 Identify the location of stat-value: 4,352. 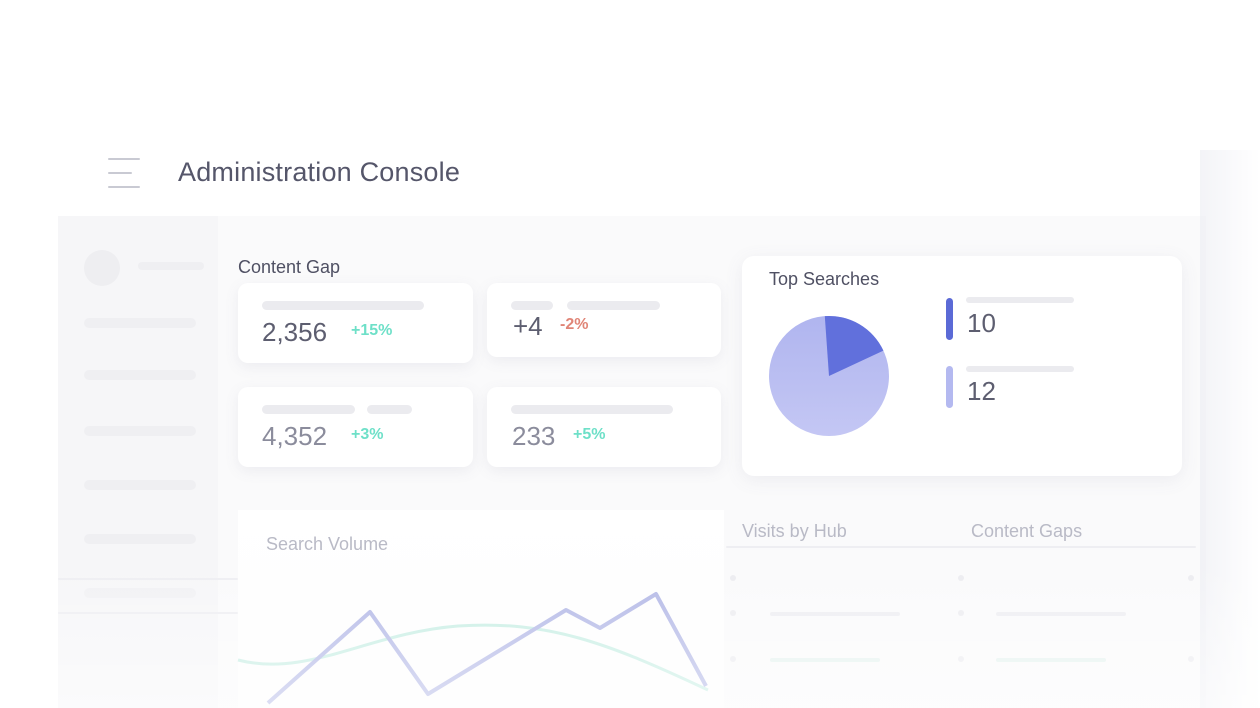
(295, 436).